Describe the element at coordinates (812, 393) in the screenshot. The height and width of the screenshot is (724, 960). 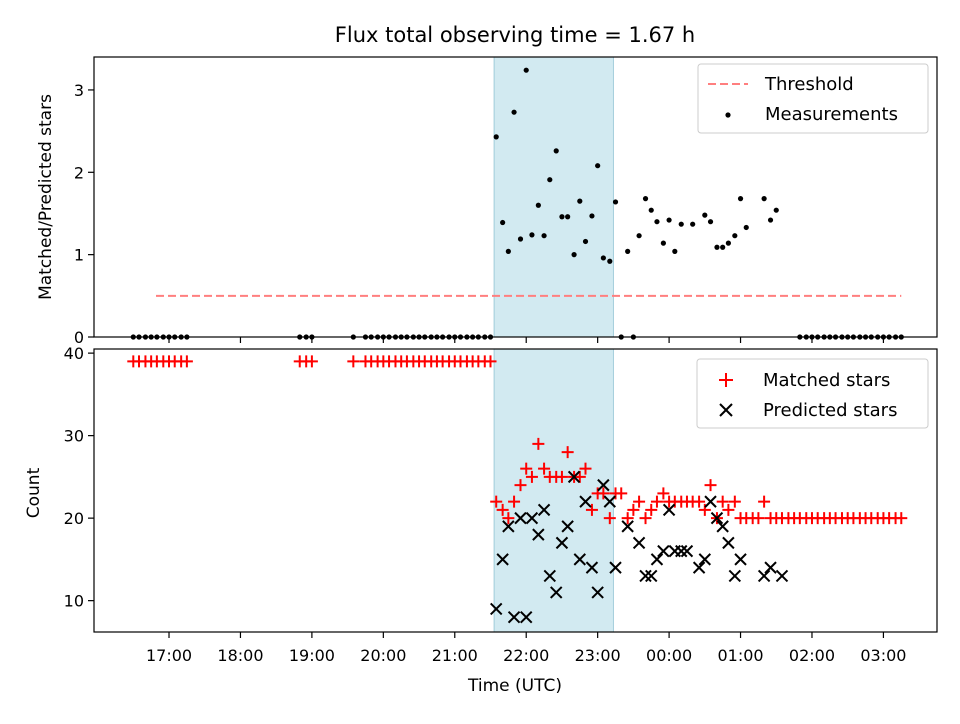
I see `legend-bottom: Matched stars Predicted stars` at that location.